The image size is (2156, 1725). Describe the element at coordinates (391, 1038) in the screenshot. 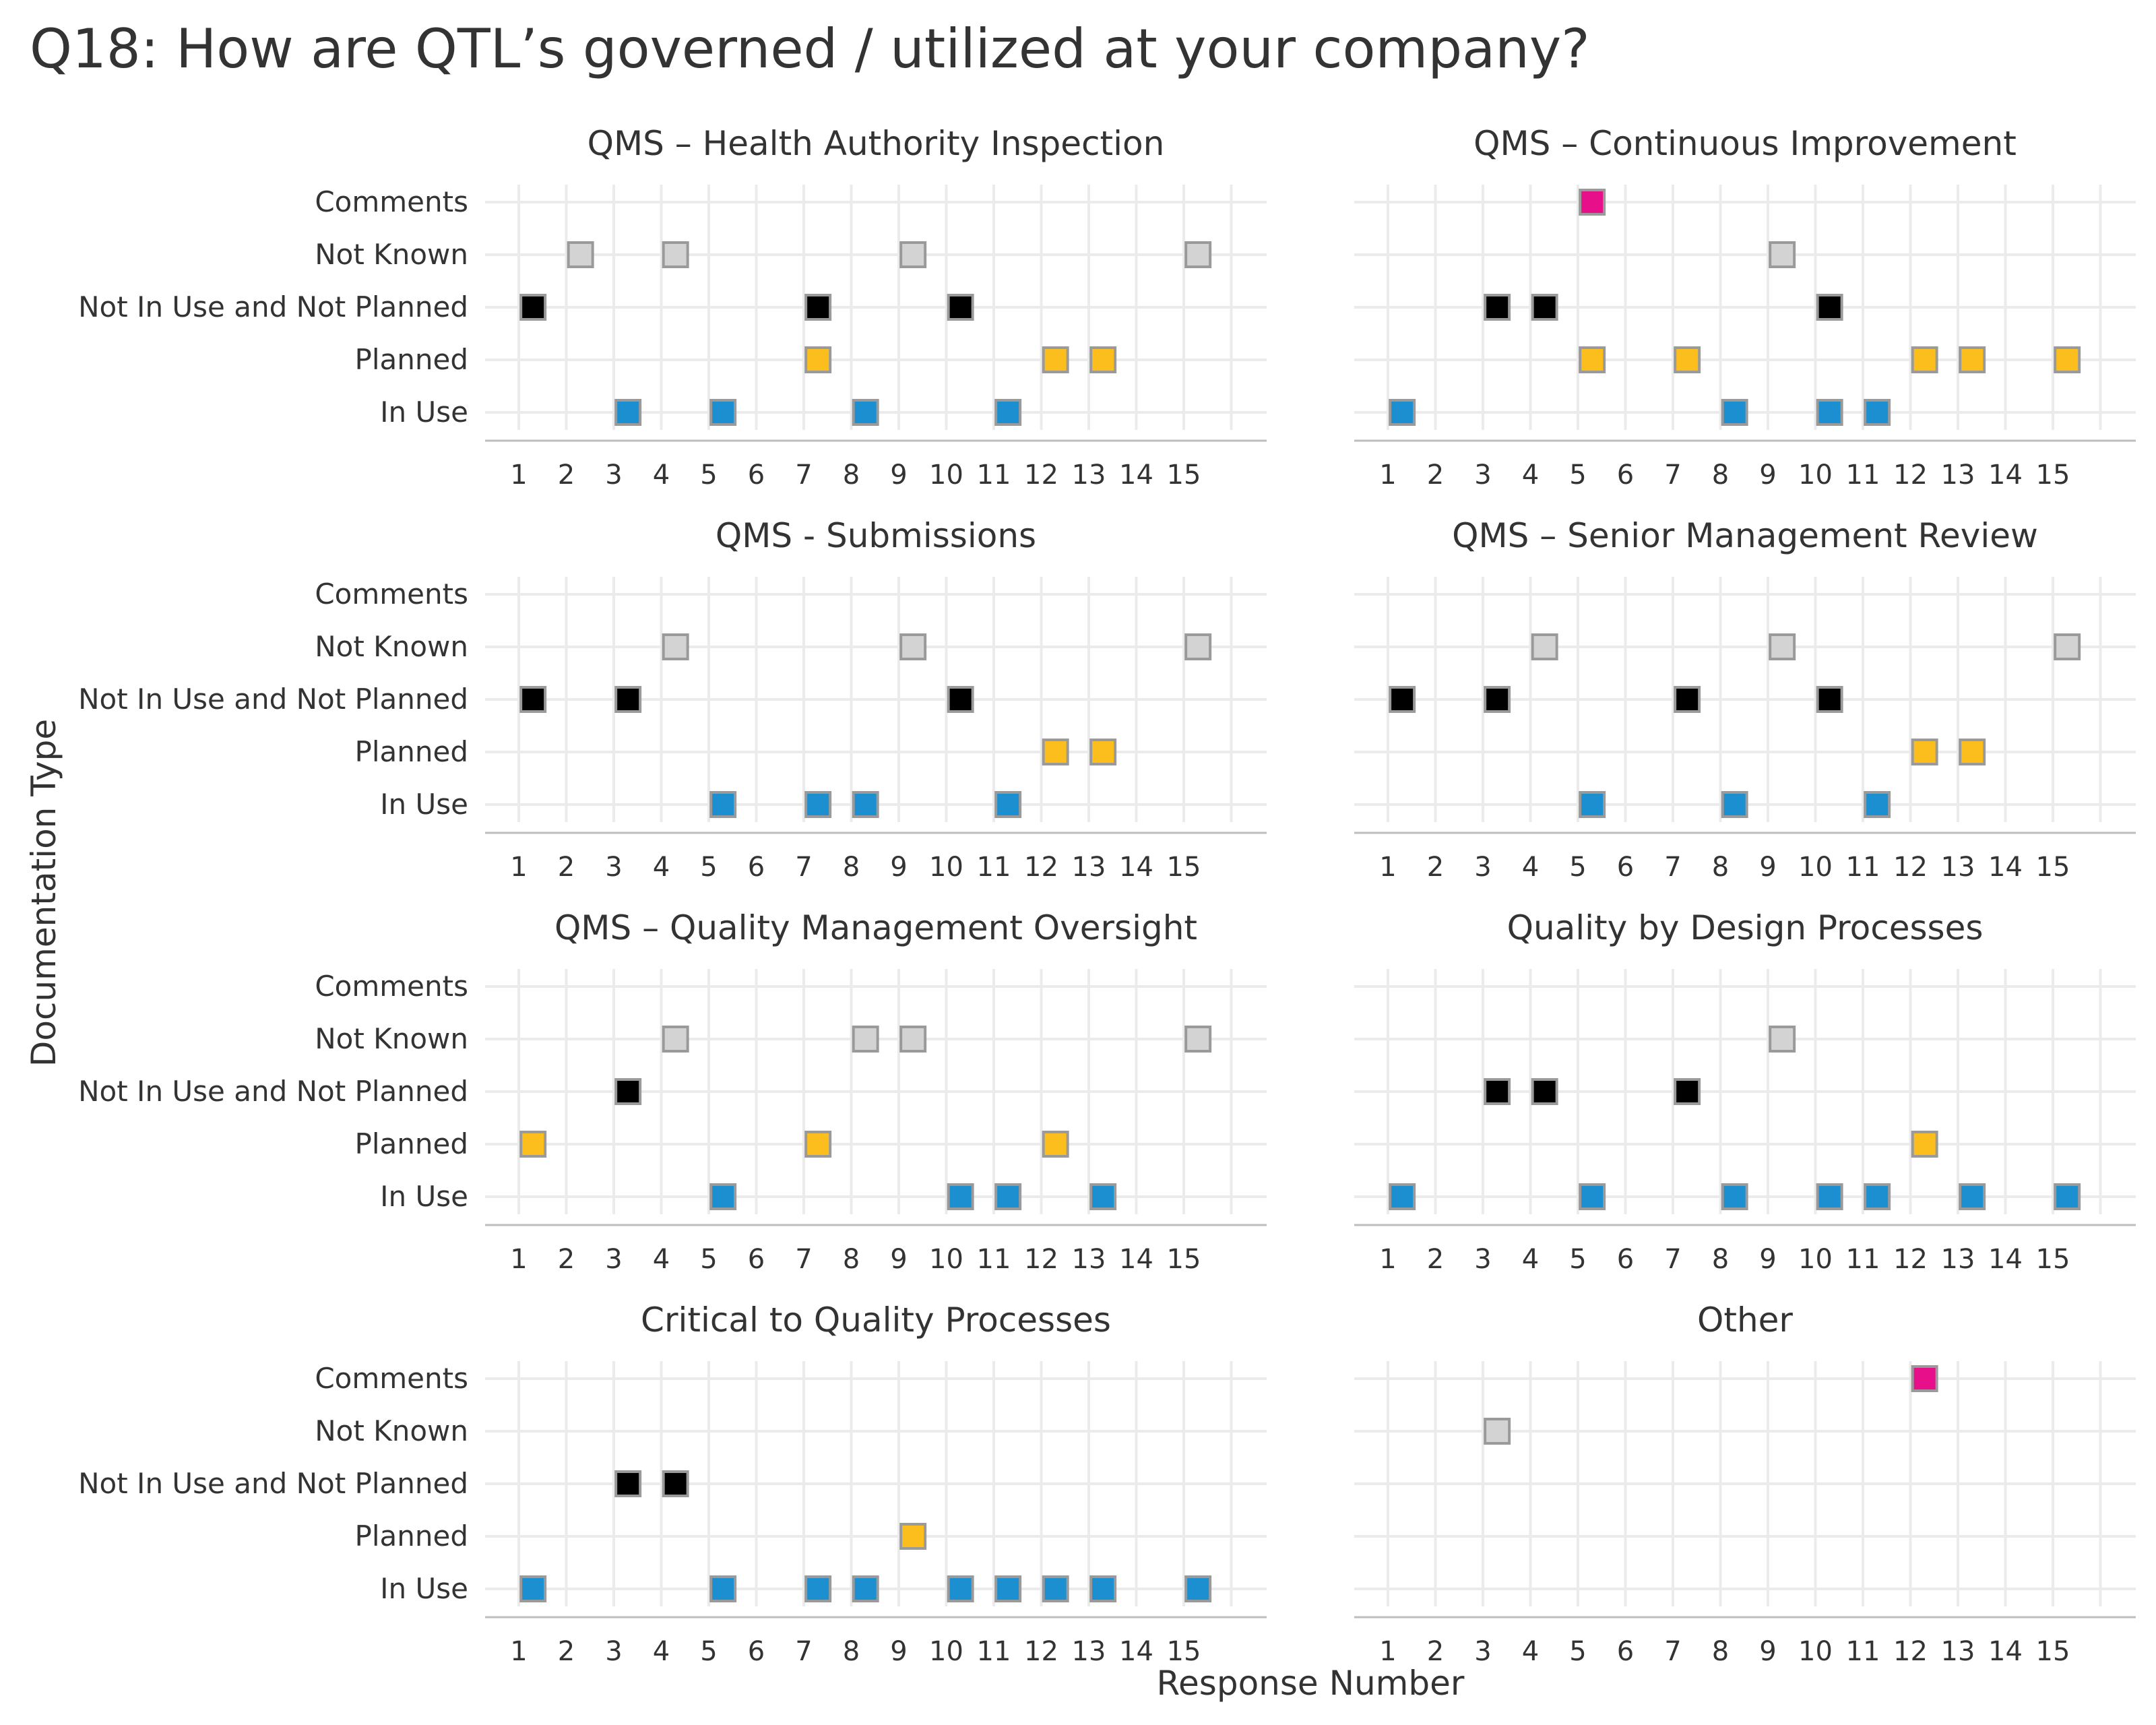

I see `y-tick-label: Not Known` at that location.